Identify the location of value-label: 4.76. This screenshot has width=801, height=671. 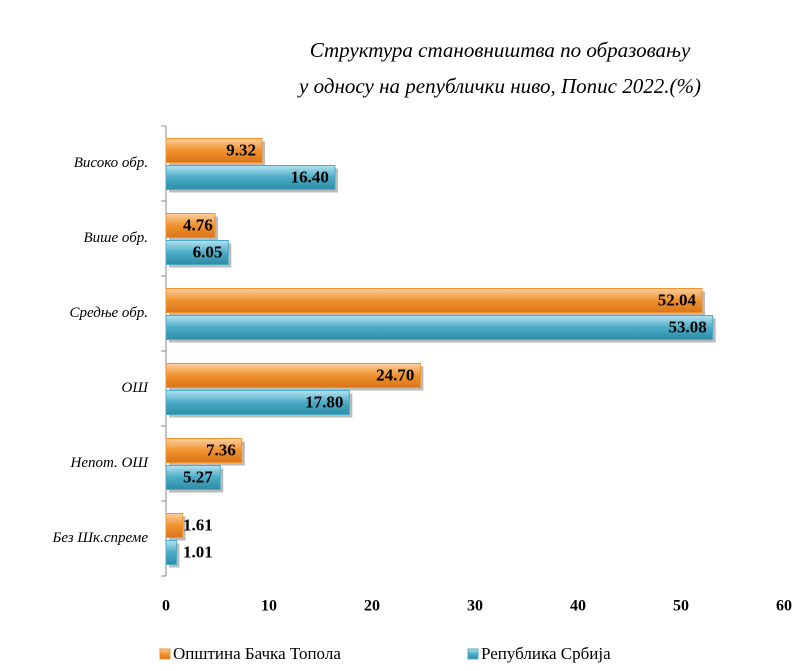
(198, 224).